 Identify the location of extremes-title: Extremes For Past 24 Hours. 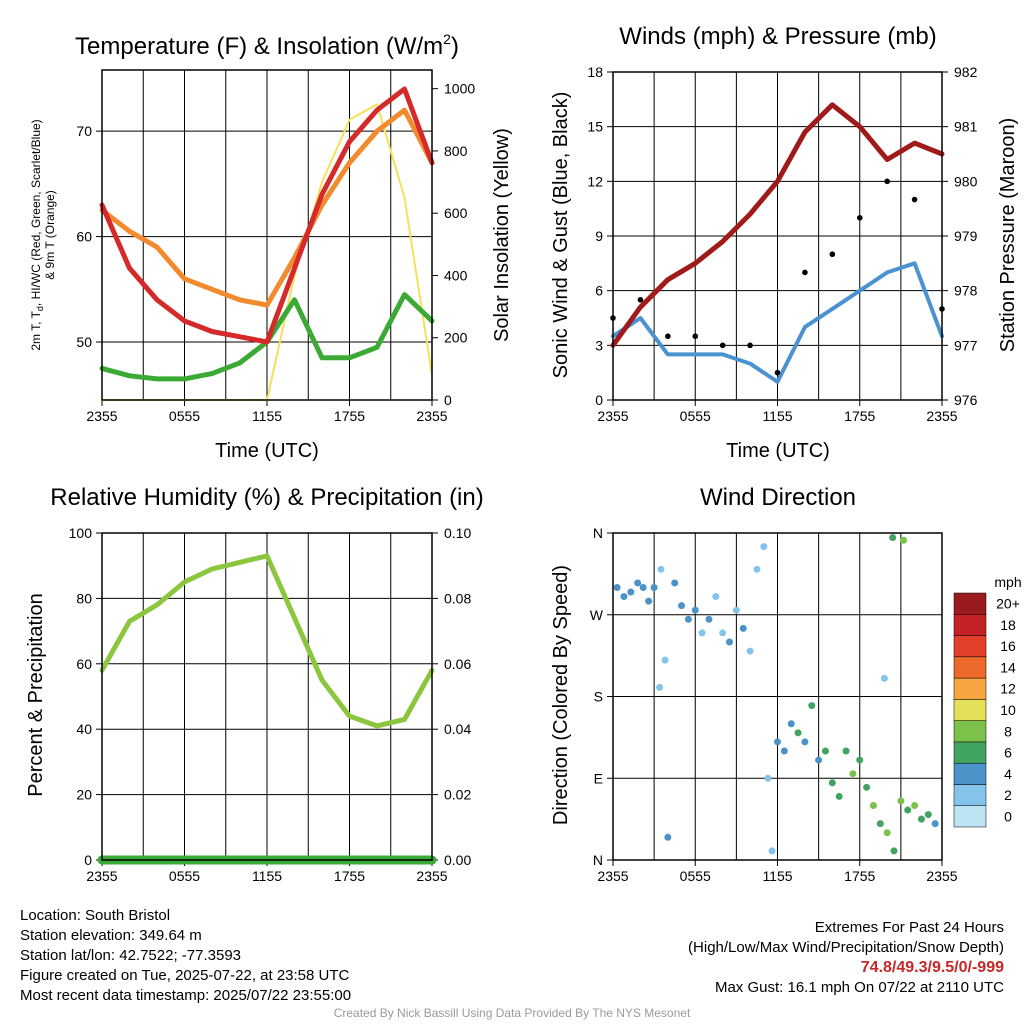
(909, 927).